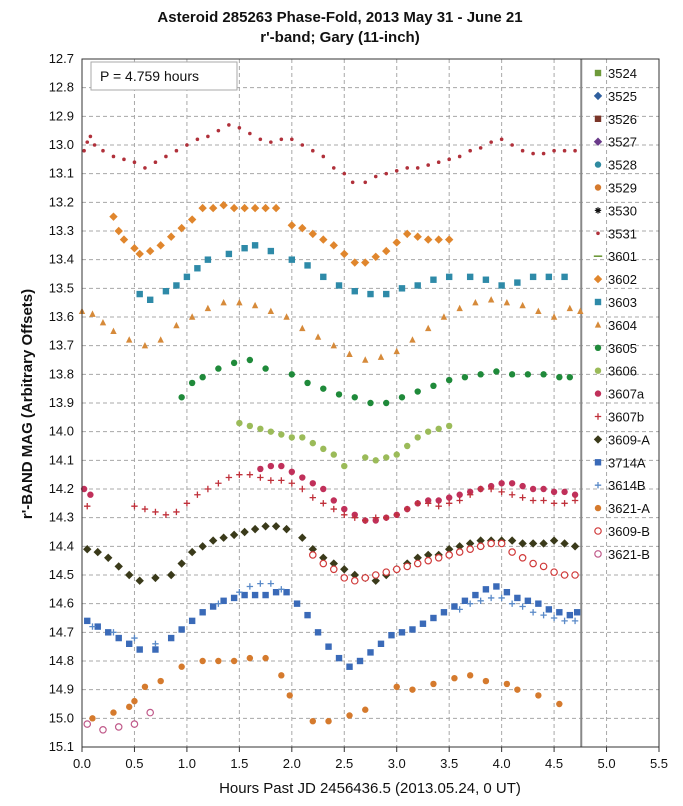 The width and height of the screenshot is (683, 806). I want to click on y-tick-label: 13.8, so click(61, 373).